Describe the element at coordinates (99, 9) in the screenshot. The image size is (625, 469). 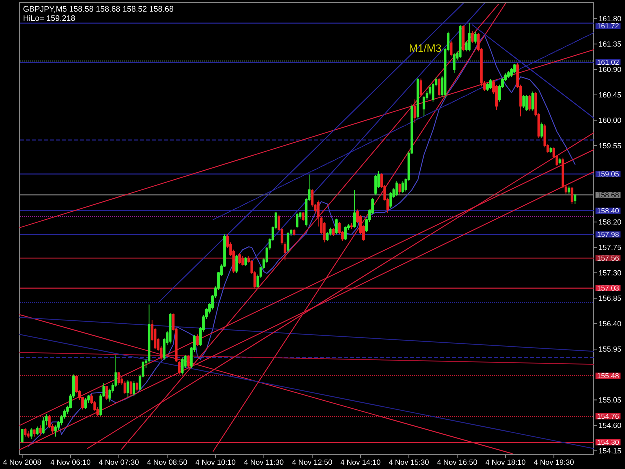
I see `chart-title: GBPJPY,M5 158.58 158.68 158.52 158.68` at that location.